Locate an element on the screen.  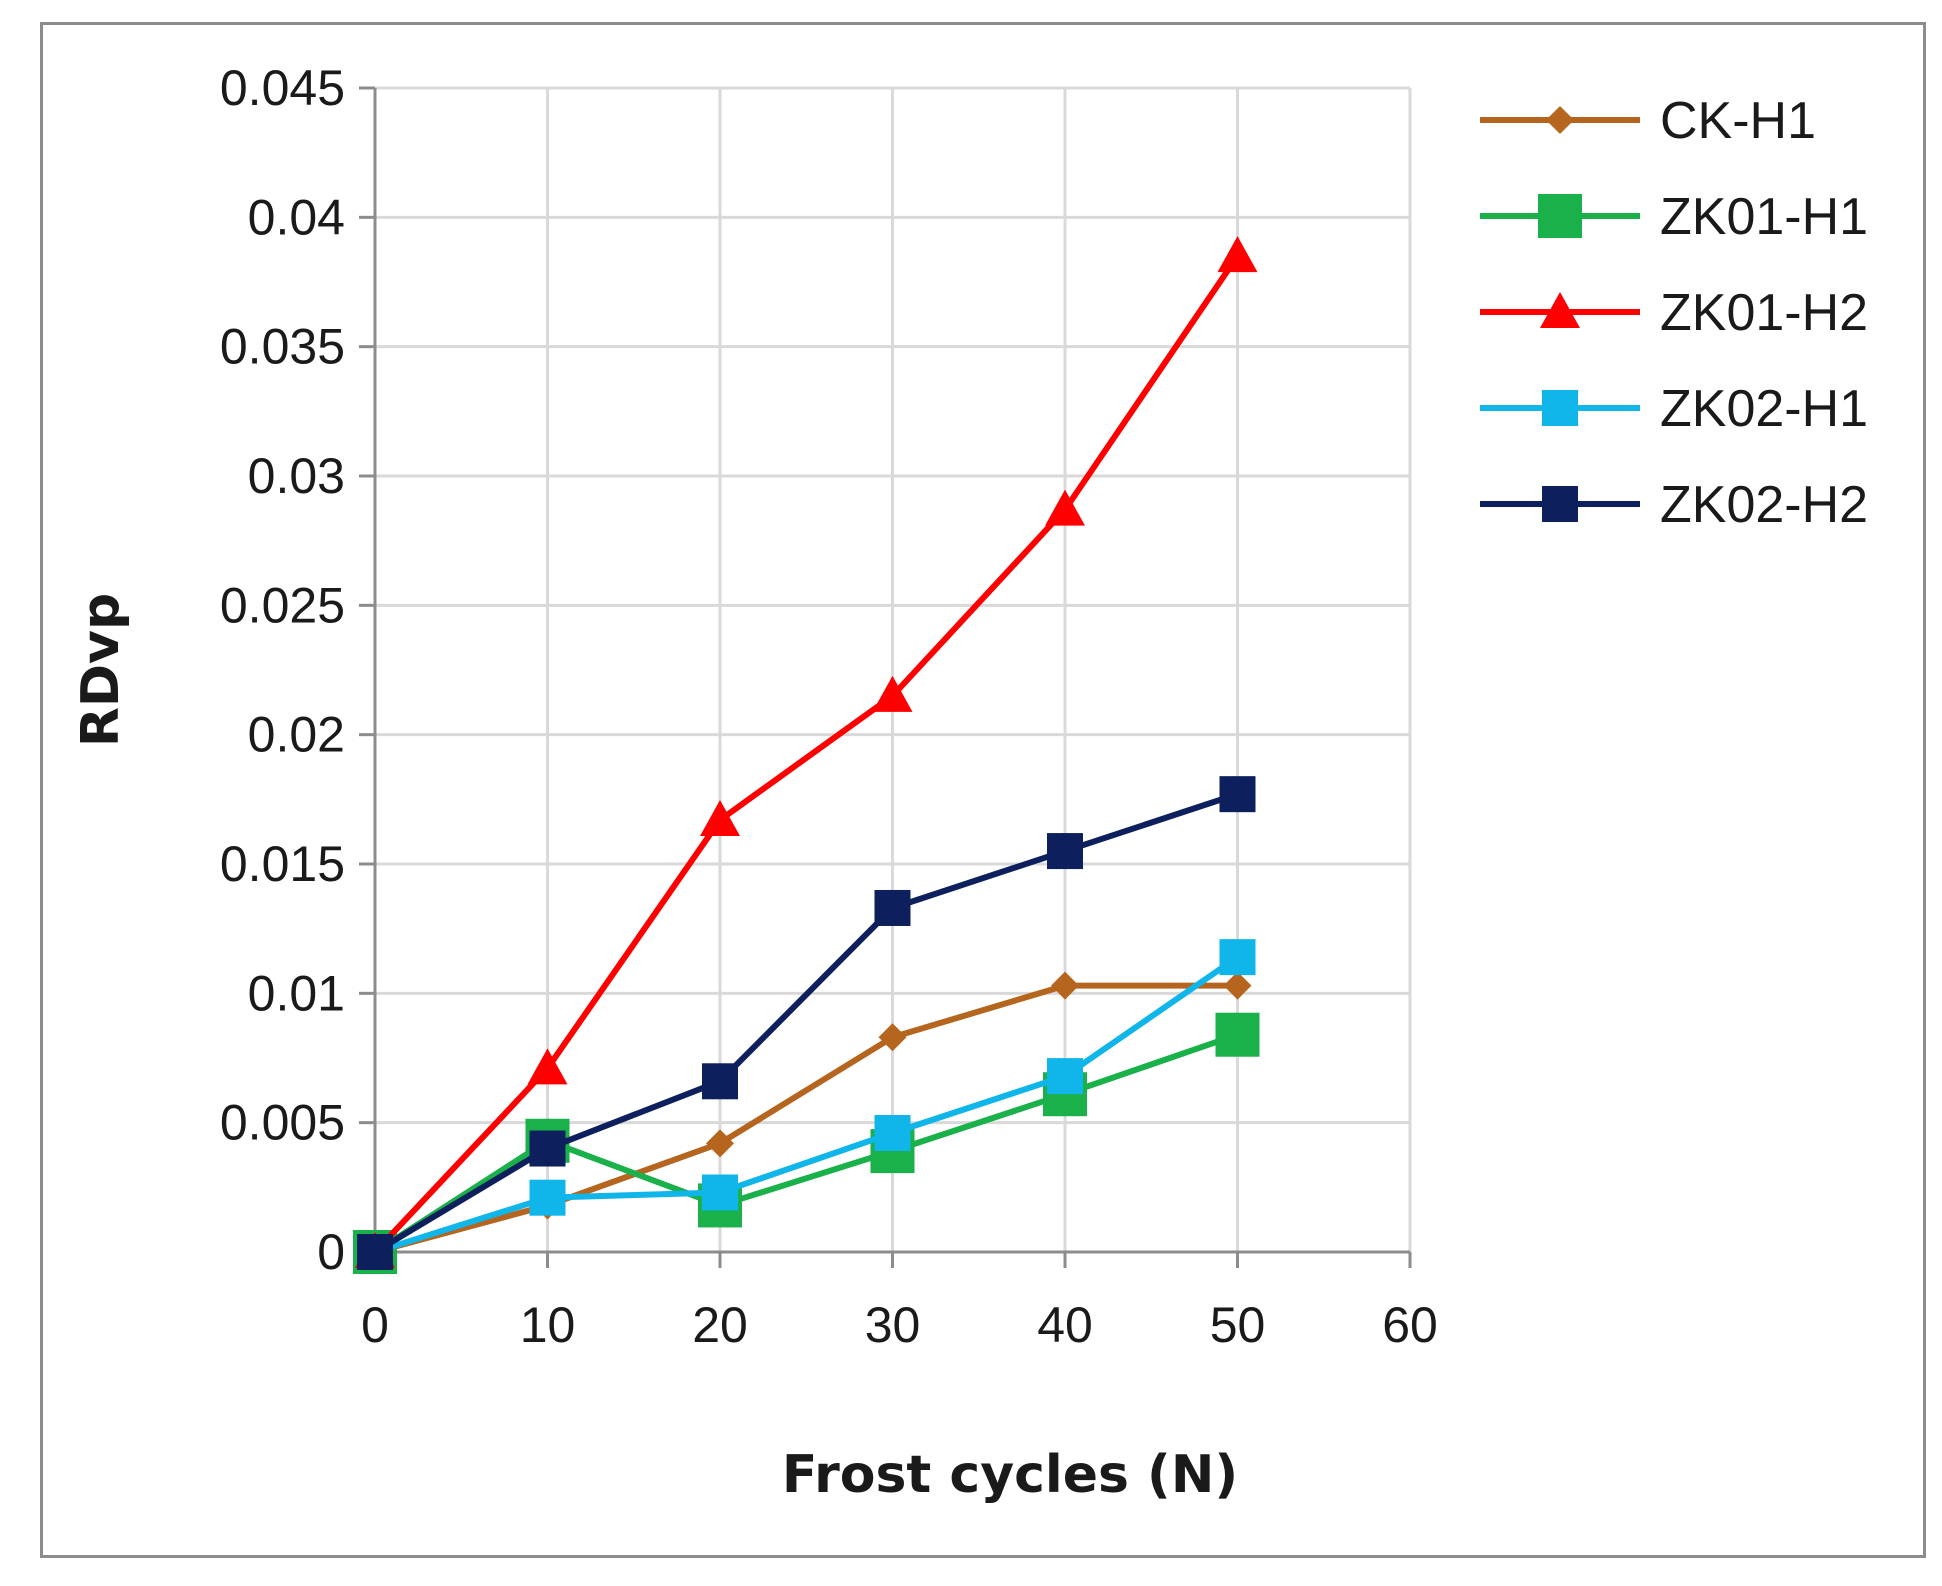
y-tick-label: 0.02 is located at coordinates (296, 735).